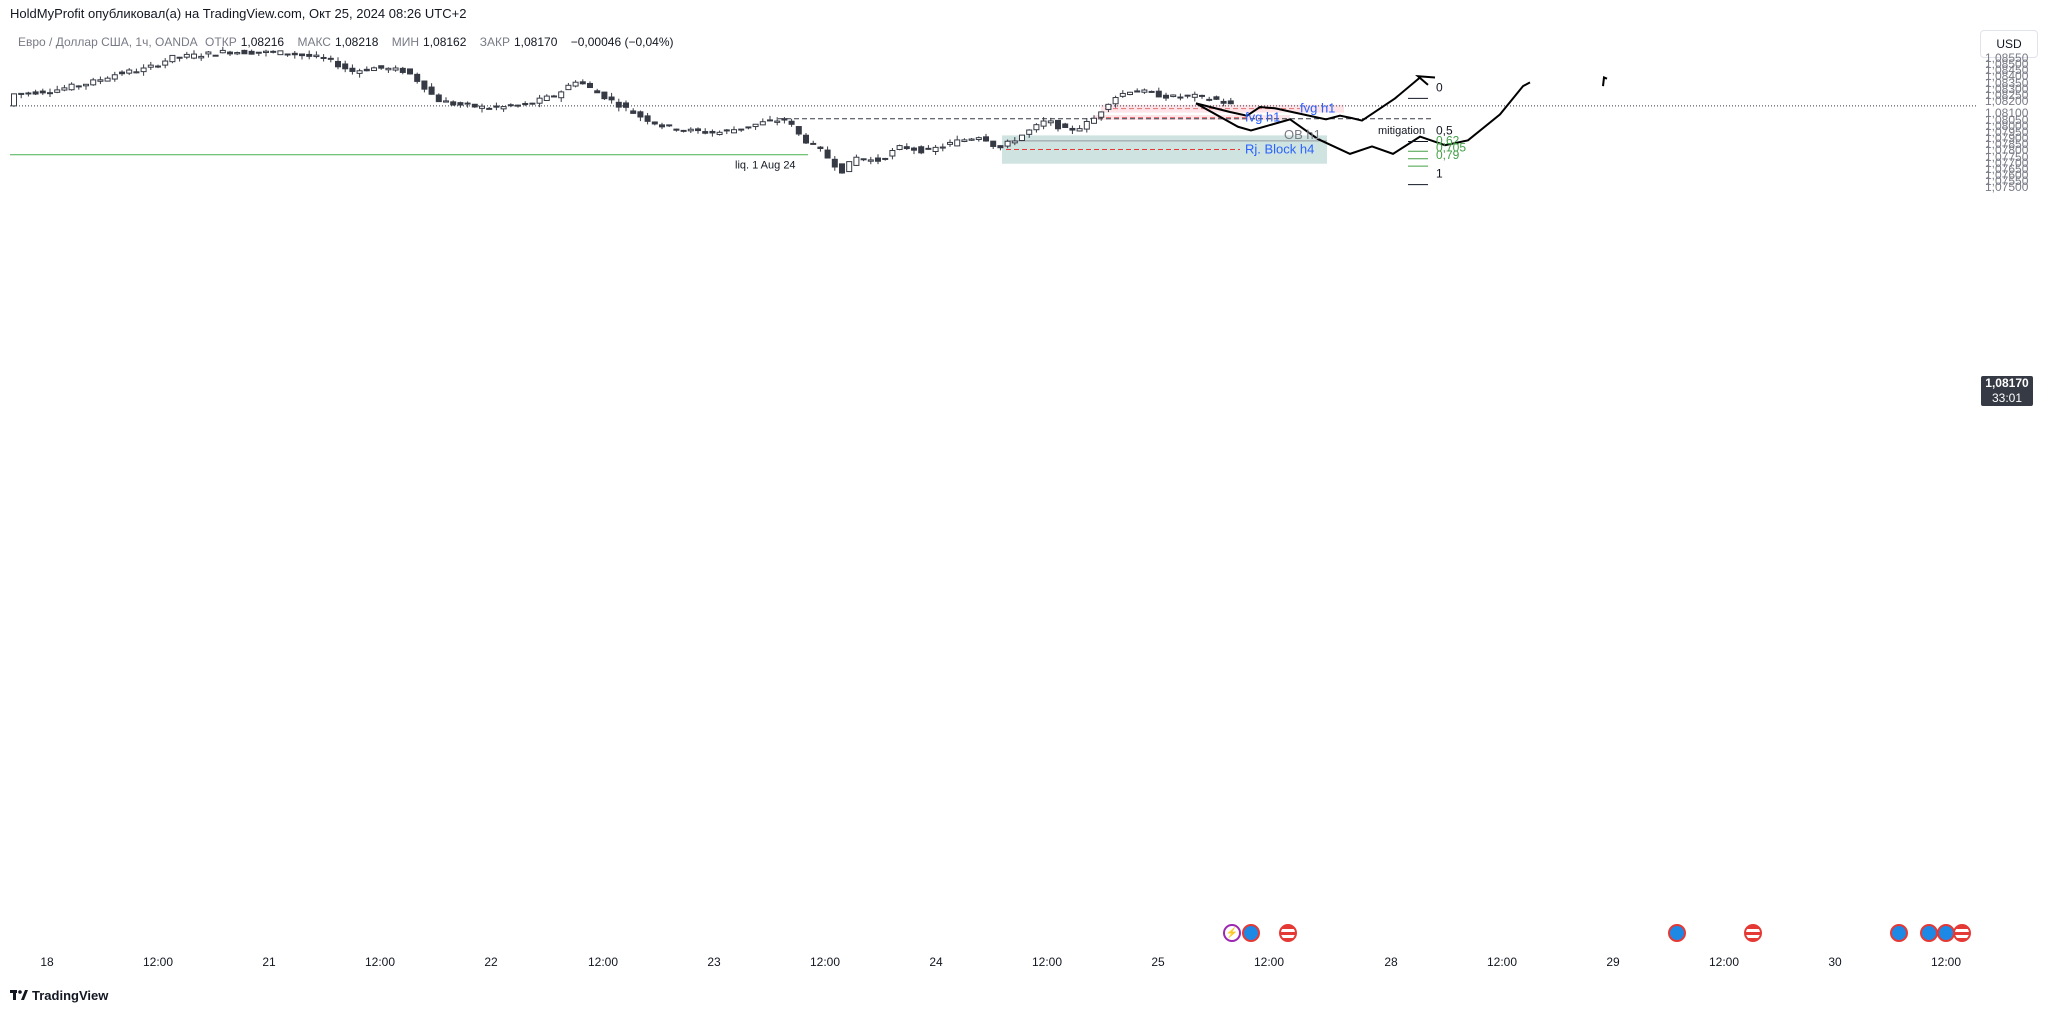  Describe the element at coordinates (108, 42) in the screenshot. I see `symbol-name: Евро / Доллар США, 1ч, OANDA` at that location.